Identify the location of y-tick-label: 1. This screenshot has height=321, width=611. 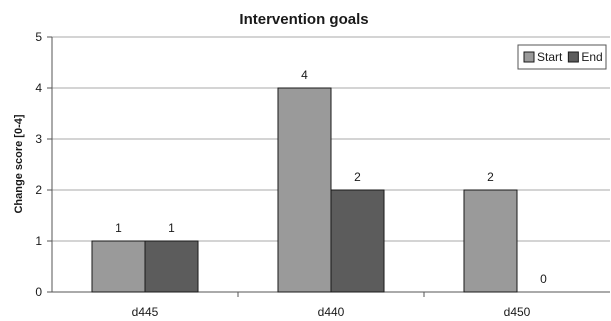
(38, 241).